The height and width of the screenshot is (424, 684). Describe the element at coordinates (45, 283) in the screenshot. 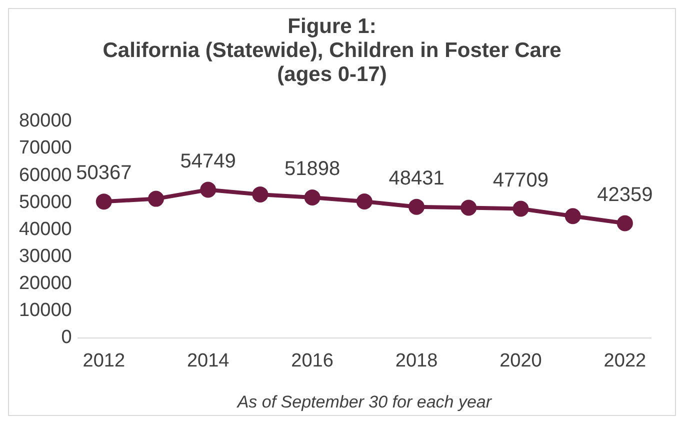

I see `y-tick-label: 20000` at that location.